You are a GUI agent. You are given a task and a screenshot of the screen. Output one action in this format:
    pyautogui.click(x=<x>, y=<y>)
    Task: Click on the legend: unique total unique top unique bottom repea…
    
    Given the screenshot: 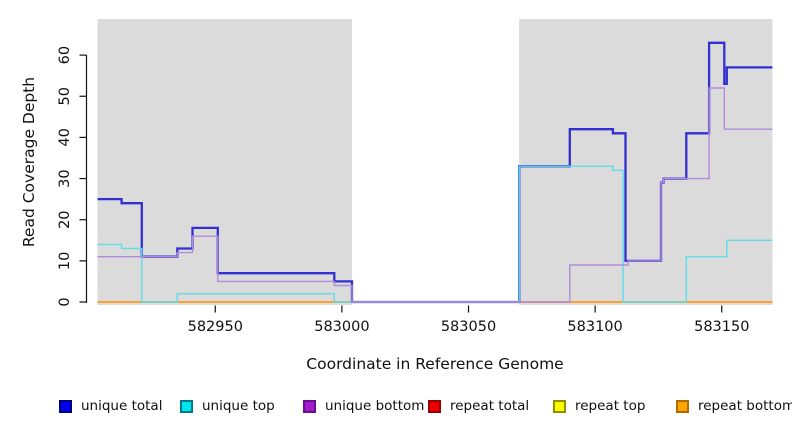 What is the action you would take?
    pyautogui.click(x=396, y=407)
    